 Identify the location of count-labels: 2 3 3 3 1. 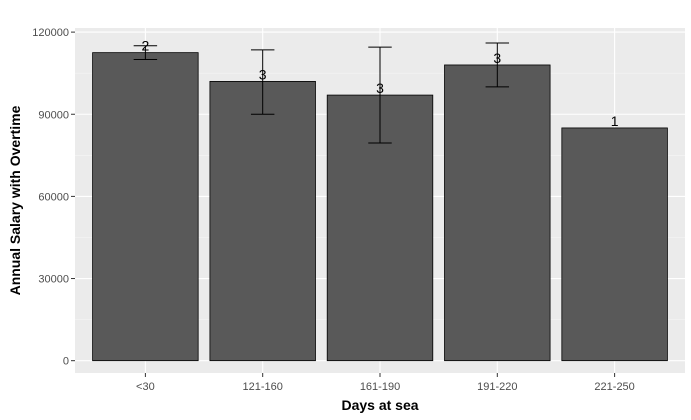
(379, 83).